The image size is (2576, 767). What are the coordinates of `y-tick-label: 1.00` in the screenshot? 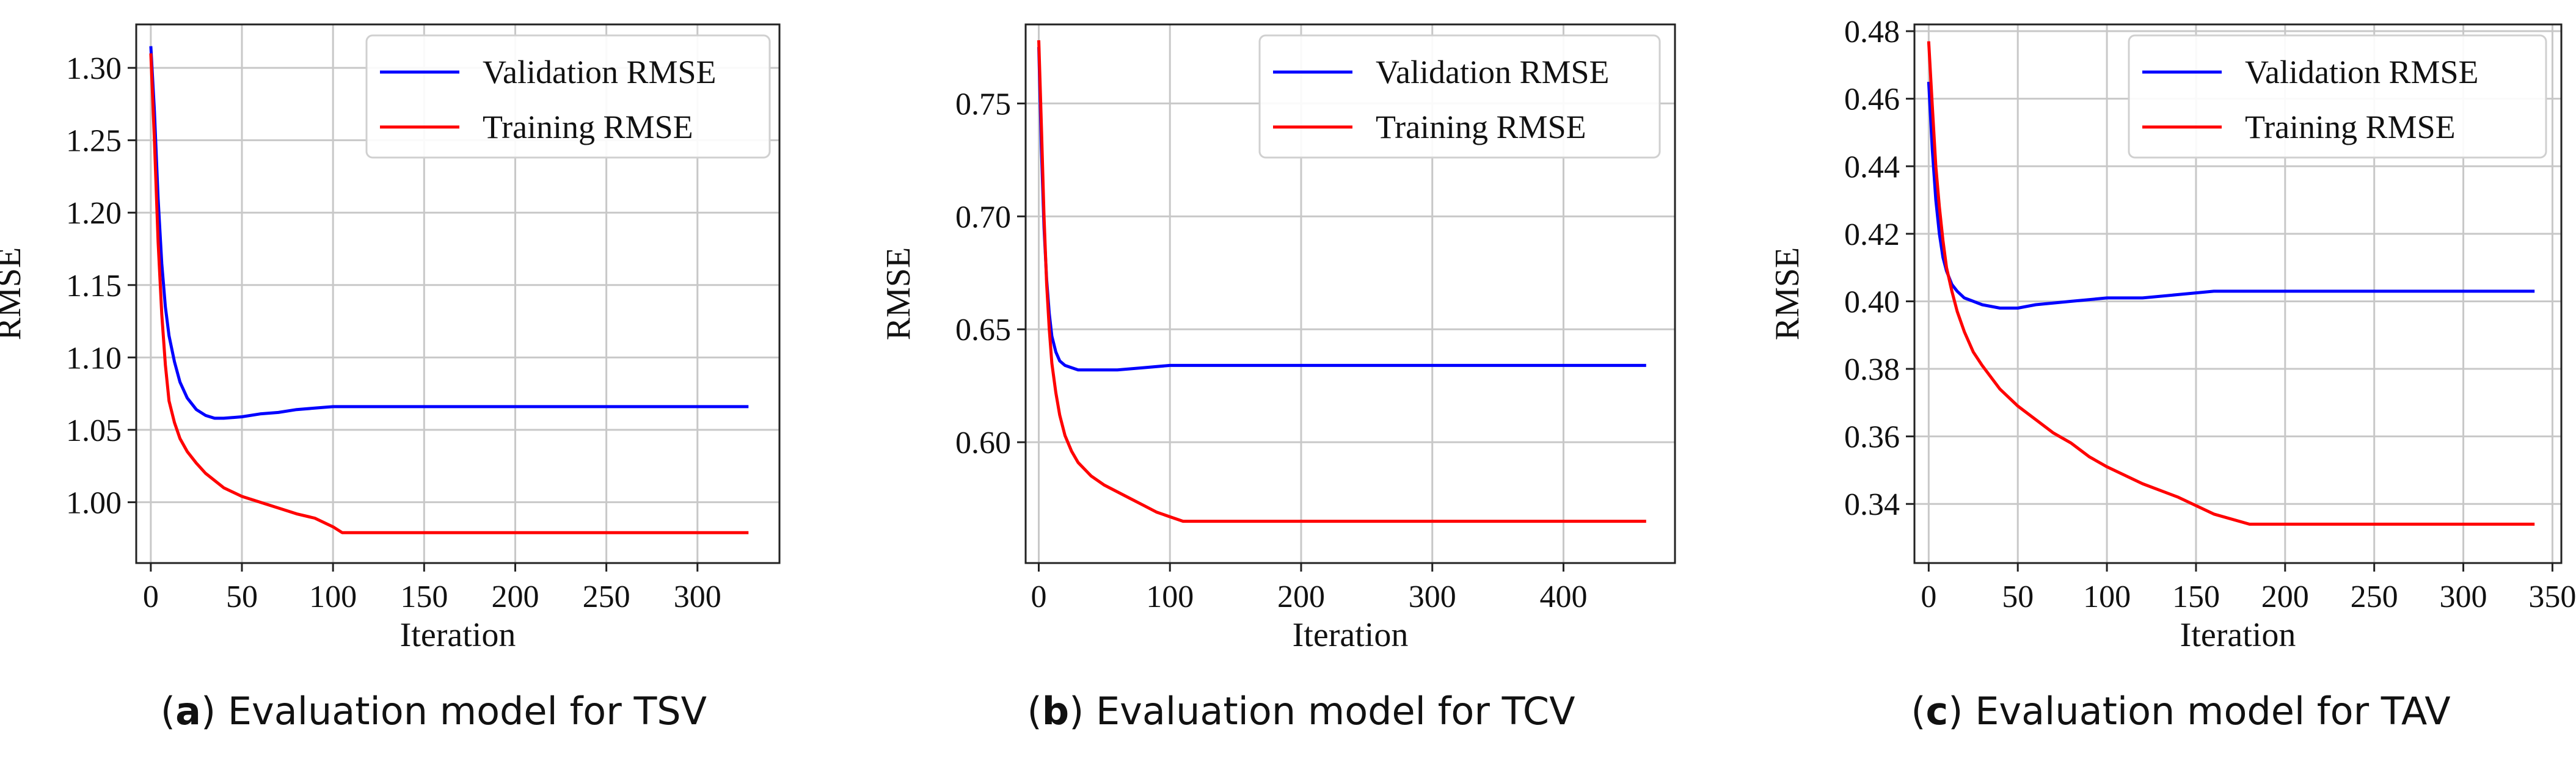 It's located at (94, 502).